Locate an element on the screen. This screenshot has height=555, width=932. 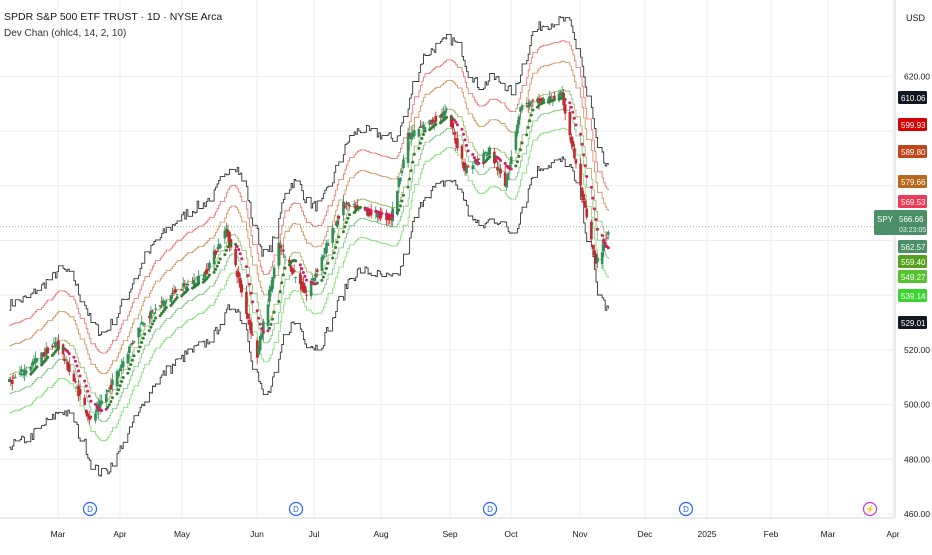
currency-label: USD is located at coordinates (916, 18).